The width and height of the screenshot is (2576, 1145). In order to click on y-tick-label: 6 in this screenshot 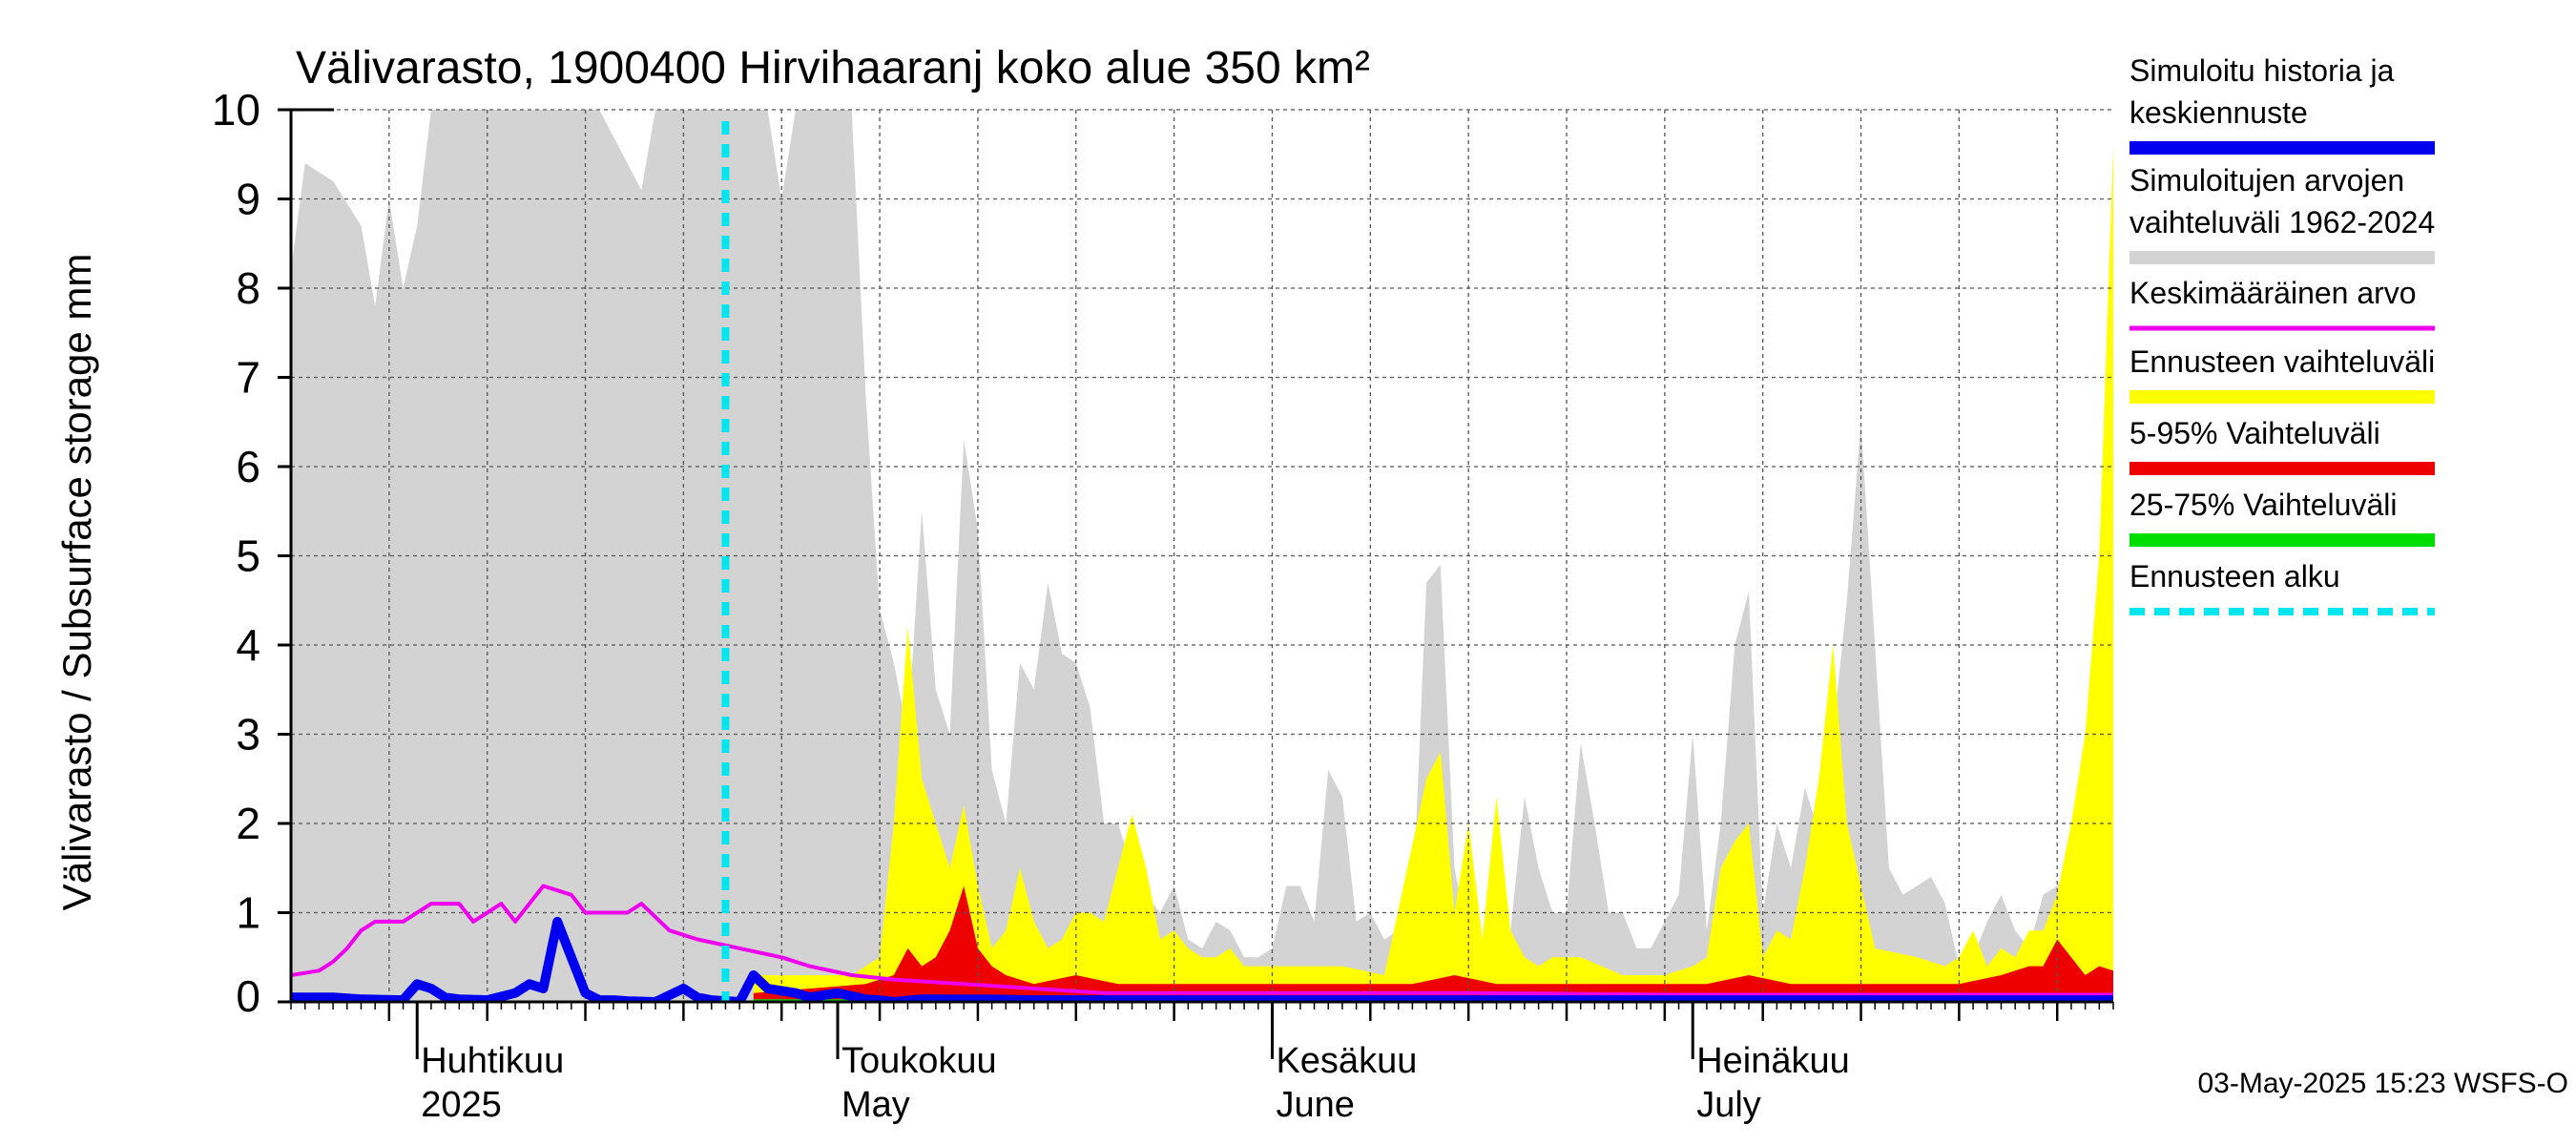, I will do `click(248, 467)`.